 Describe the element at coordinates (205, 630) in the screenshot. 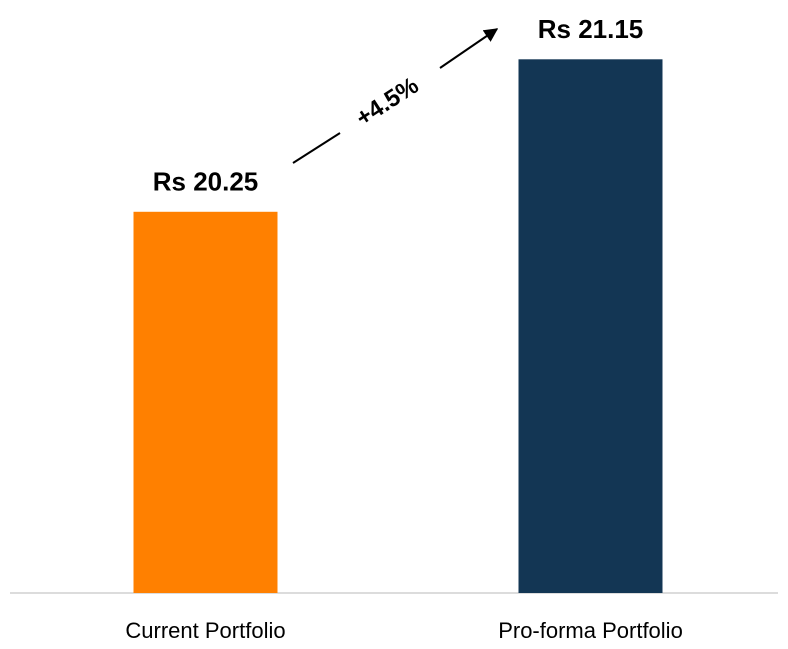

I see `x-tick-label: Current Portfolio` at that location.